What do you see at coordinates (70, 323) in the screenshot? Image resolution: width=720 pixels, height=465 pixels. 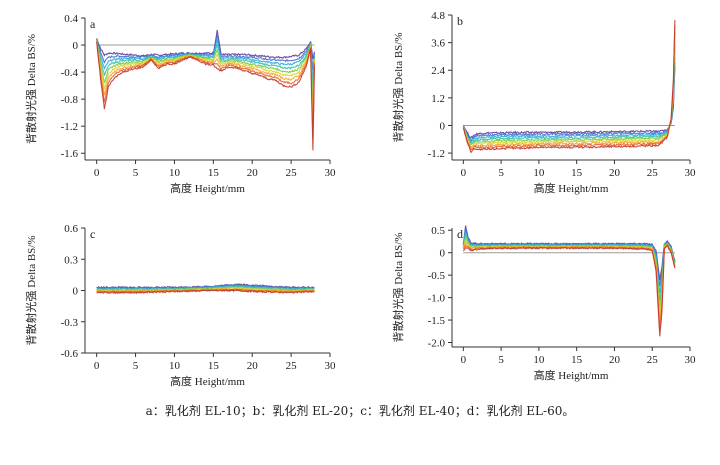 I see `y-tick-label: -0.3` at bounding box center [70, 323].